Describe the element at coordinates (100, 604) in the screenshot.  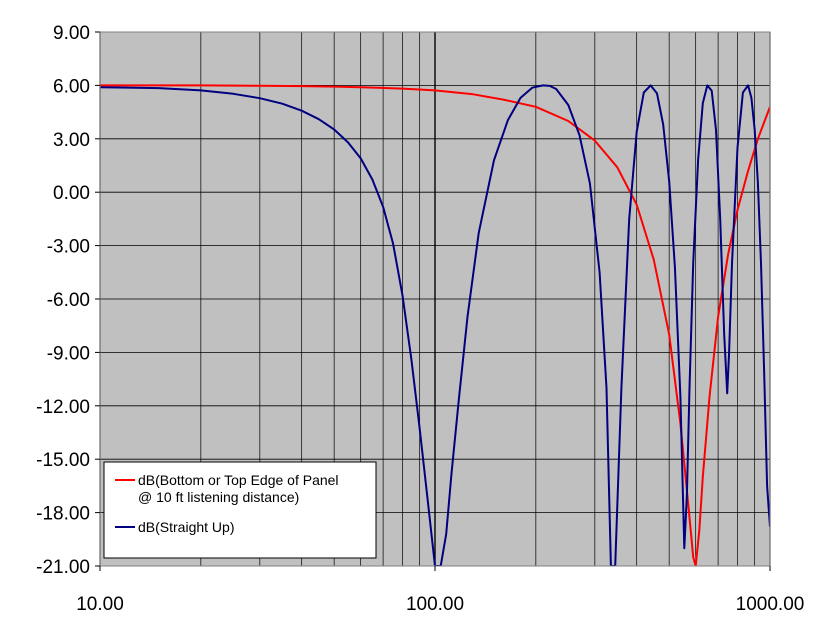
I see `x-tick-label: 10.00` at that location.